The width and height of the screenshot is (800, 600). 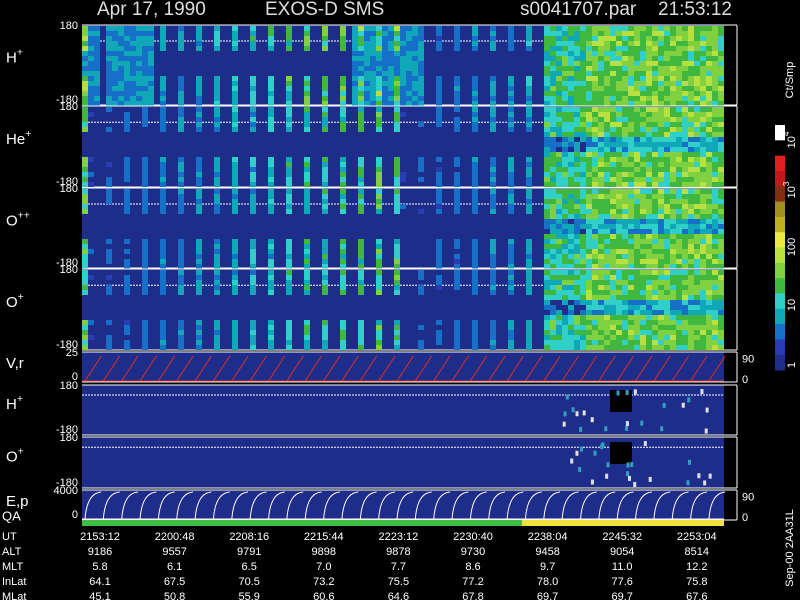 I want to click on colorbar-segment, so click(x=780, y=301).